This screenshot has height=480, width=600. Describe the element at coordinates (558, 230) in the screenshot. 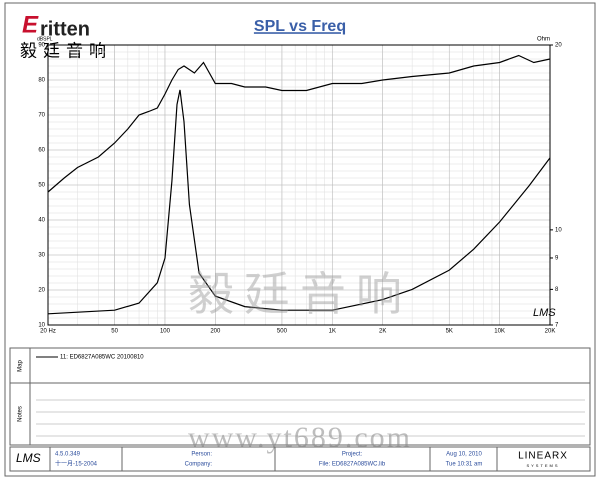

I see `y2-tick-label: 10` at that location.